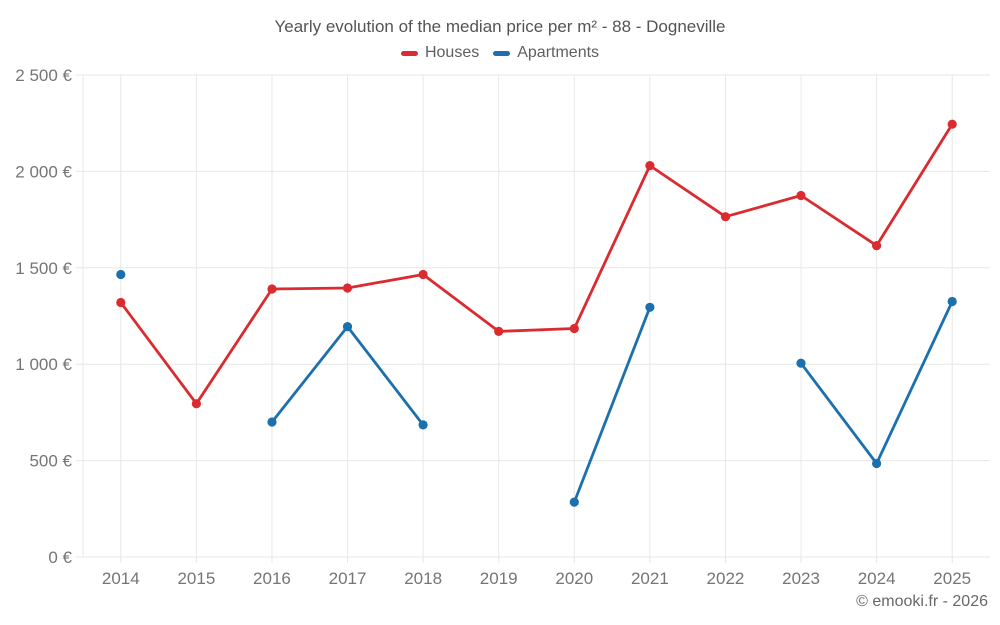 The height and width of the screenshot is (625, 1000). What do you see at coordinates (952, 124) in the screenshot?
I see `houses-point-2025` at bounding box center [952, 124].